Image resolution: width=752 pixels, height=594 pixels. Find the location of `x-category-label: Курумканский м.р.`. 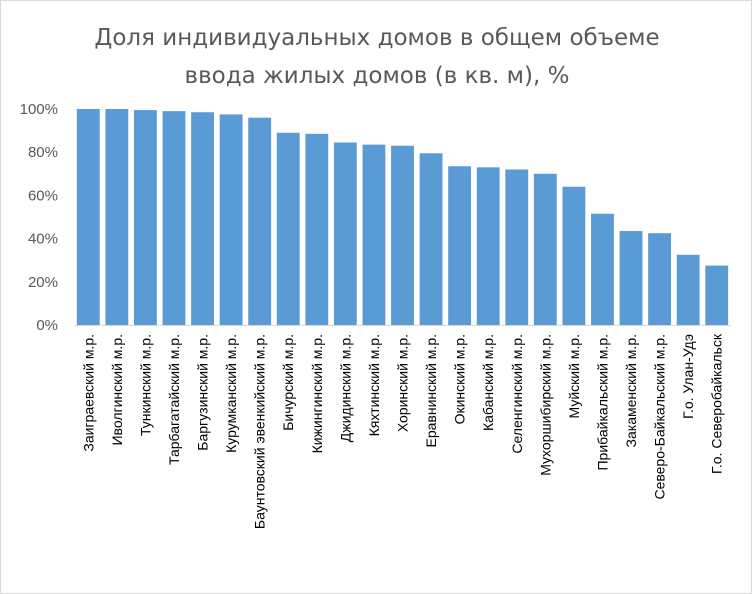

x-category-label: Курумканский м.р. is located at coordinates (231, 393).